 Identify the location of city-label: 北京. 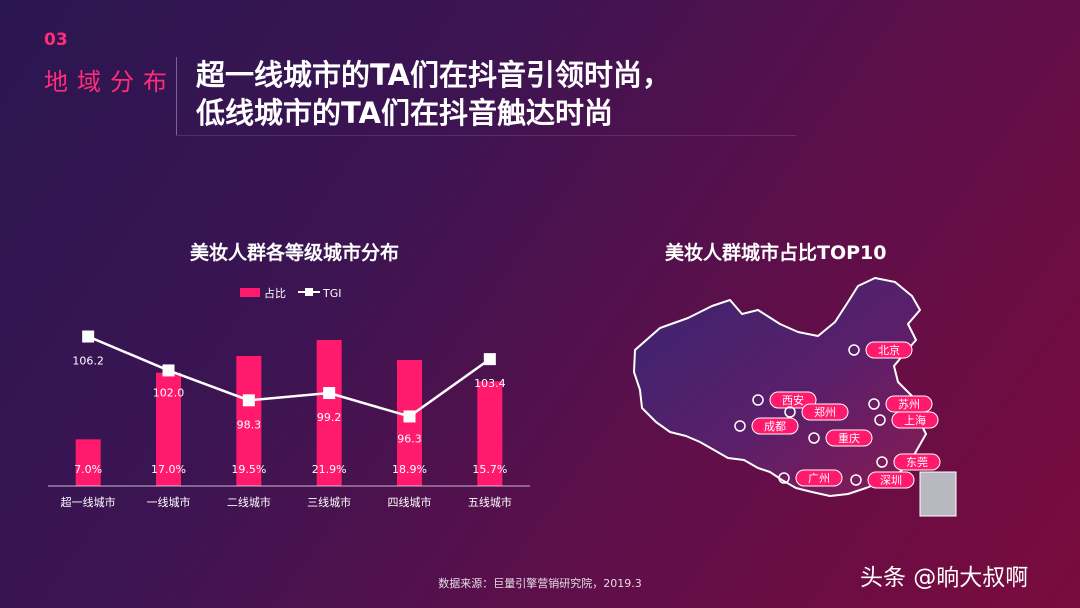
(889, 350).